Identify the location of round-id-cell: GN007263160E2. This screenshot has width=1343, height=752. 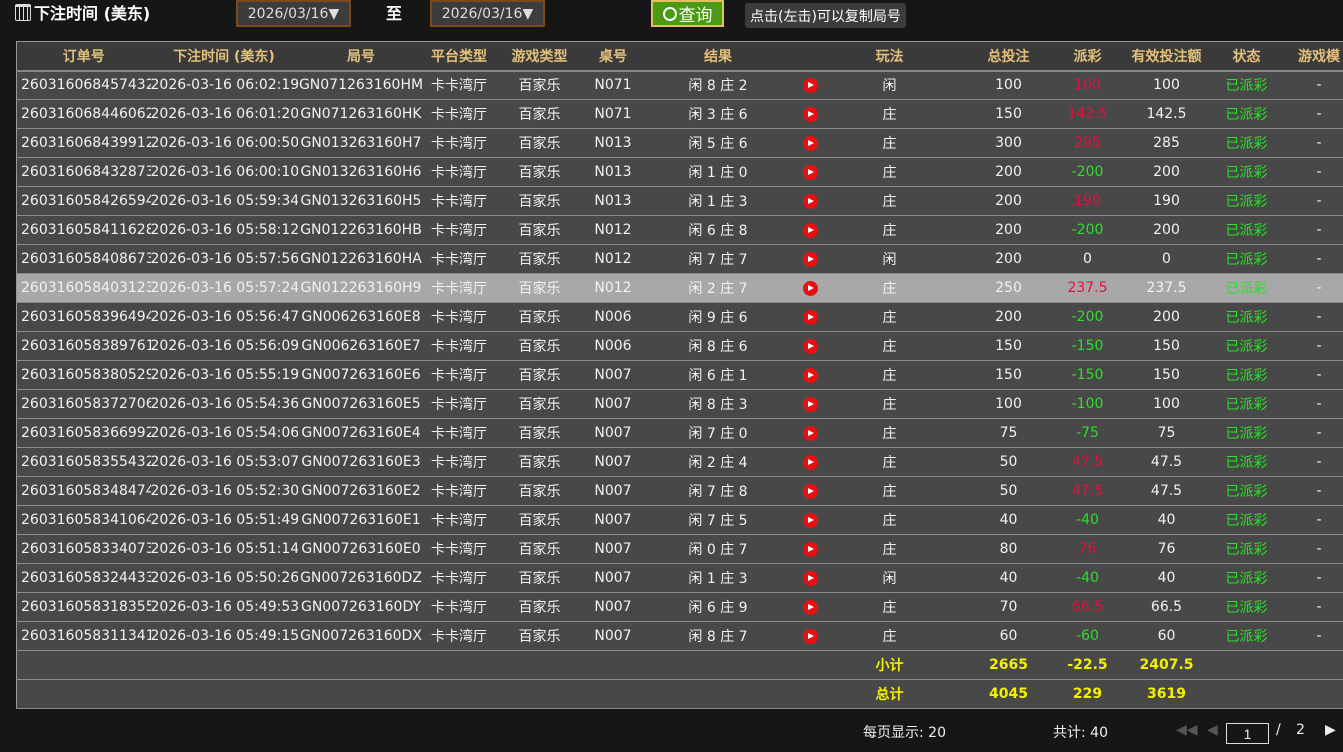
(361, 491).